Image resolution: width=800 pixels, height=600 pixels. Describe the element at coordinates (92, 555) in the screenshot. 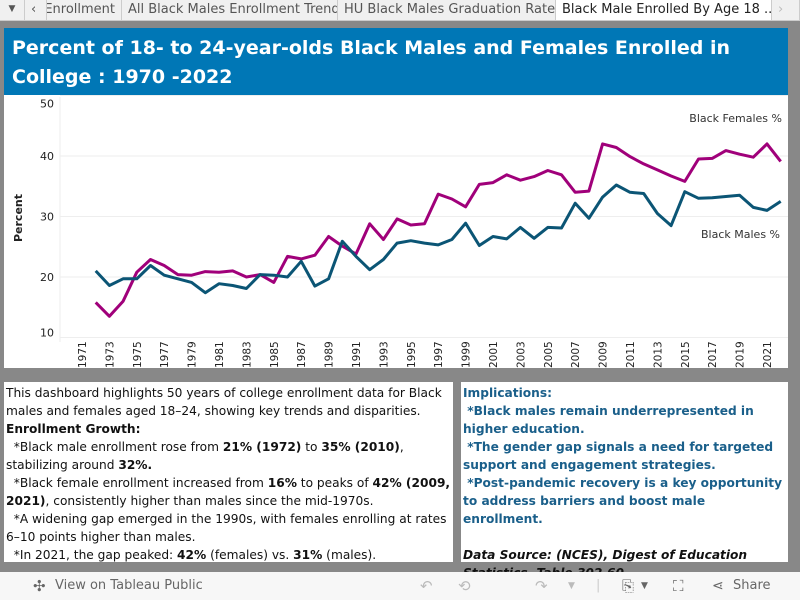

I see `text: *In 2021, the gap peaked:` at that location.